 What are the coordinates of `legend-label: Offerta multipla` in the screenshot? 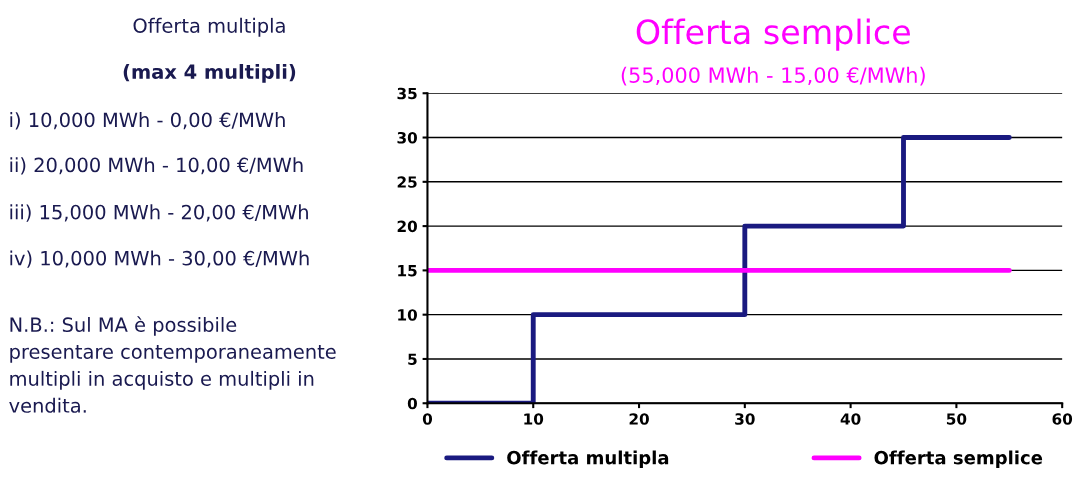 It's located at (588, 459).